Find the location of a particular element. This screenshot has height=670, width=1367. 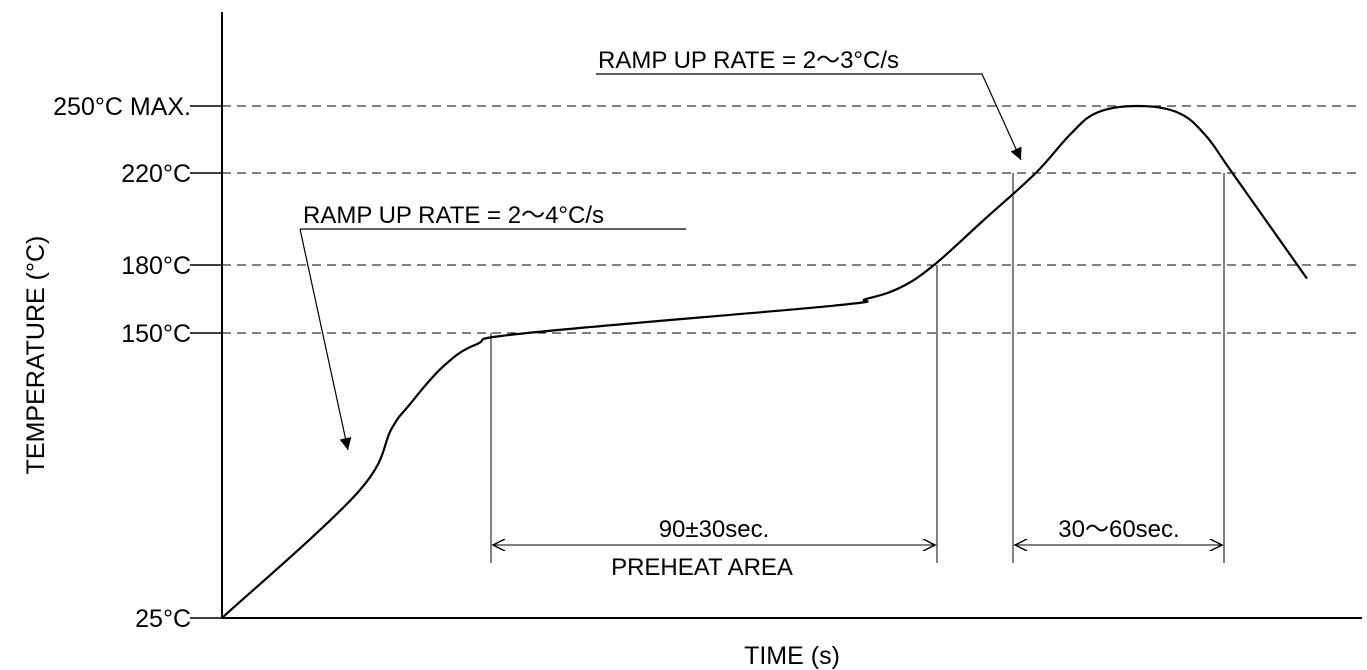

preheat-area-label: PREHEAT AREA is located at coordinates (702, 567).